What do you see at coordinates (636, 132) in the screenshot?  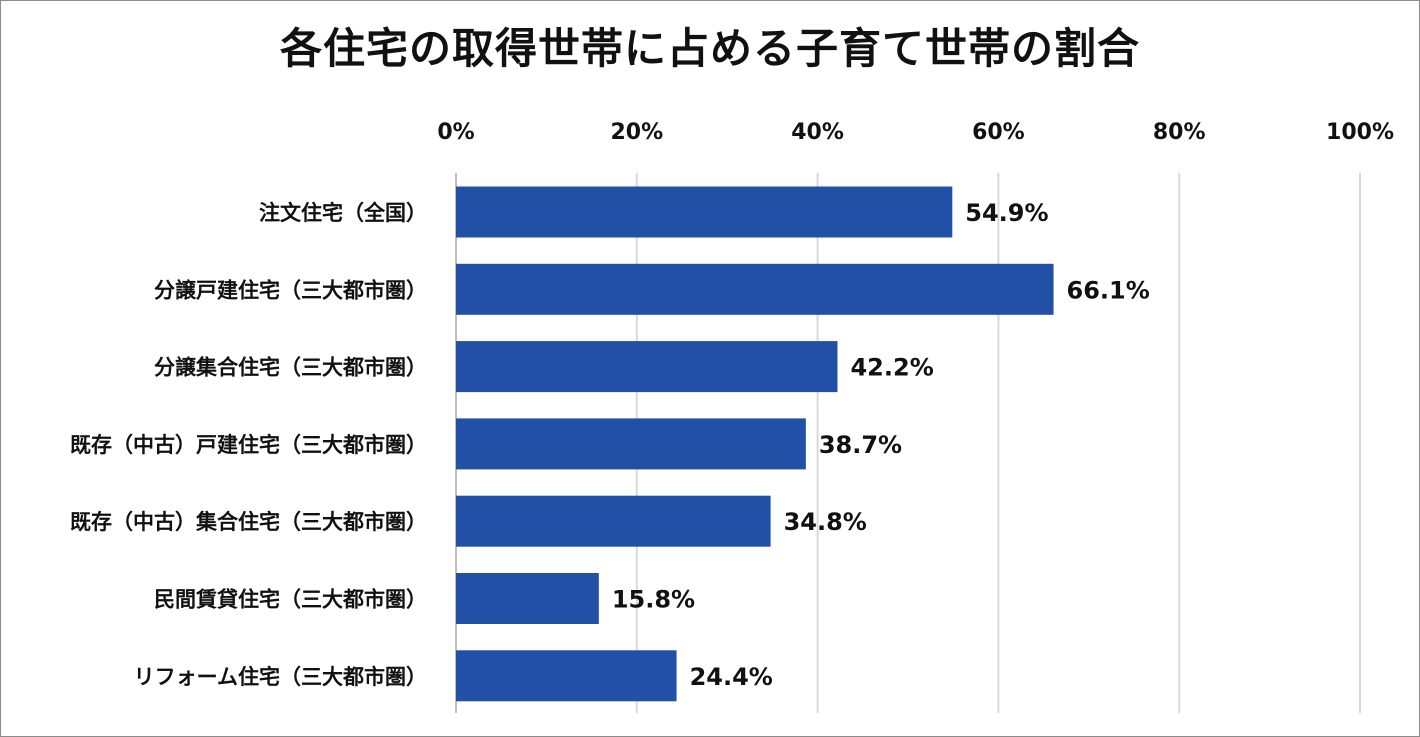 I see `x-tick-label: 20%` at bounding box center [636, 132].